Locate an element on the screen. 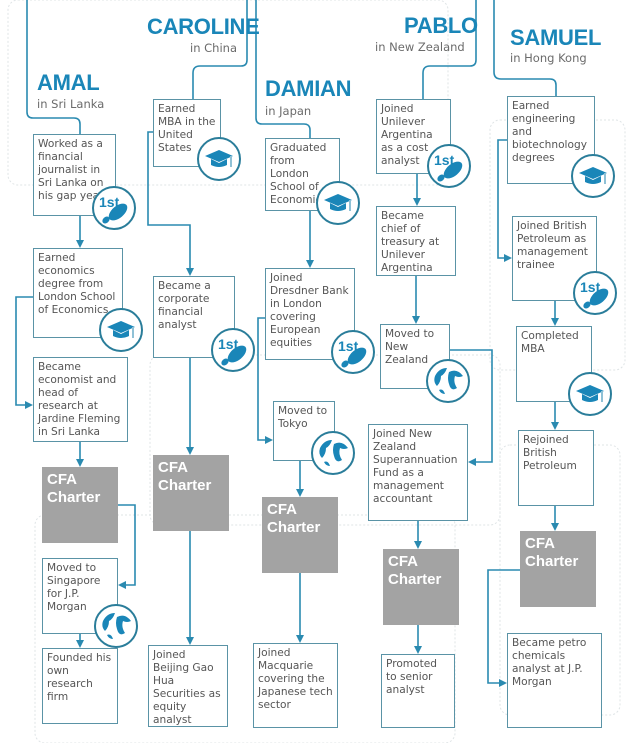 This screenshot has height=743, width=640. person-name: DAMIAN is located at coordinates (308, 88).